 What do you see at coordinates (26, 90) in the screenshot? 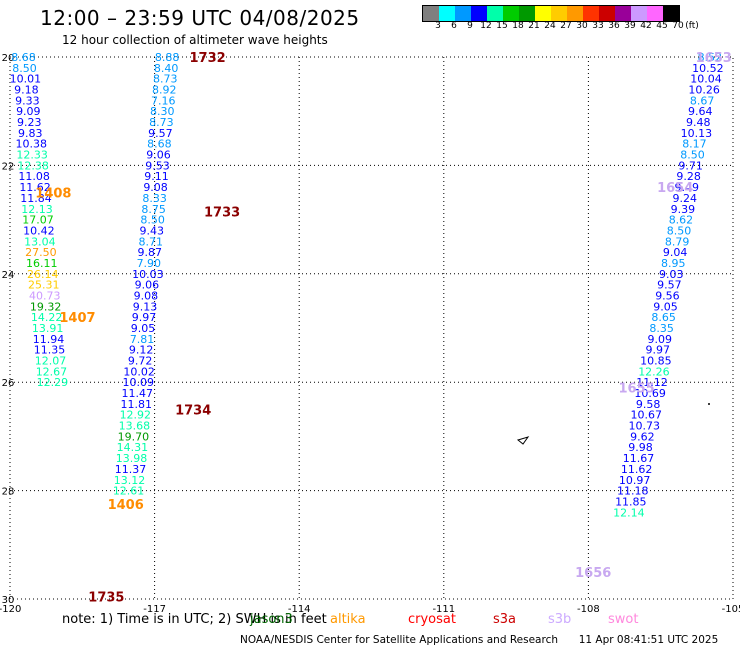
I see `wave-height-label: 9.18` at bounding box center [26, 90].